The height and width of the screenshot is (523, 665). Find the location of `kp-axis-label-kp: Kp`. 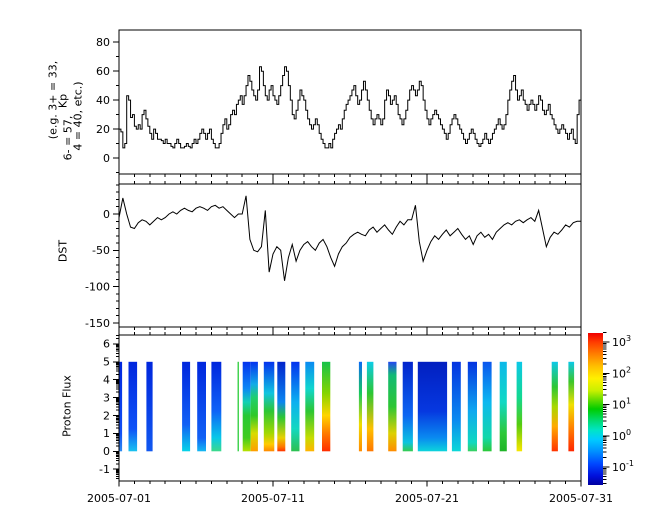

kp-axis-label-kp: Kp is located at coordinates (63, 101).